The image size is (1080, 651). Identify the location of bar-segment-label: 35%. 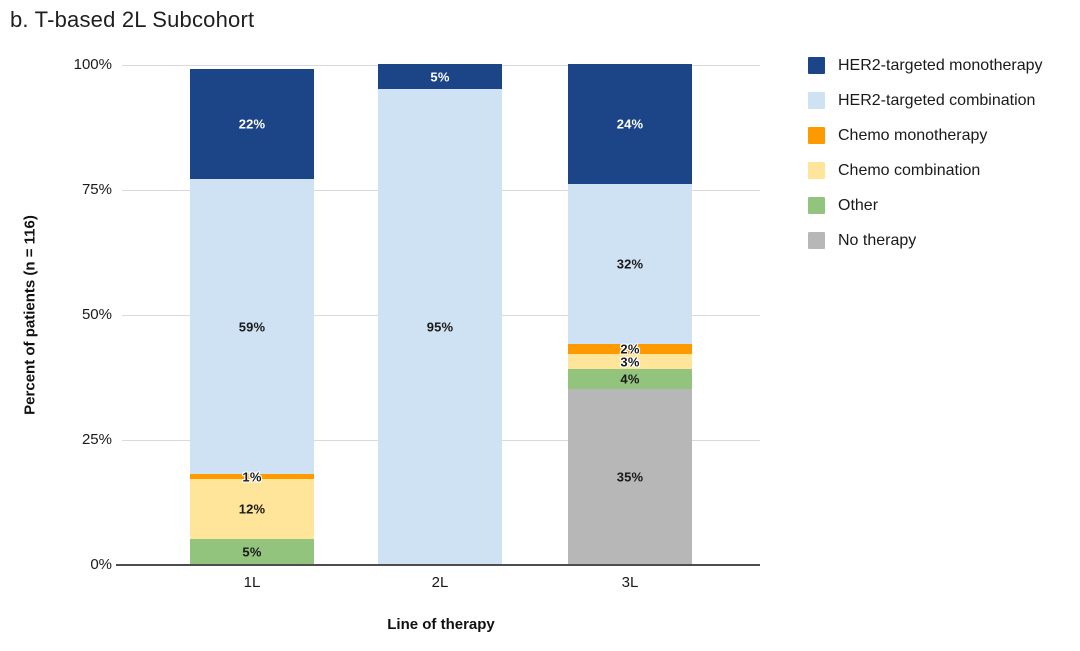
(630, 476).